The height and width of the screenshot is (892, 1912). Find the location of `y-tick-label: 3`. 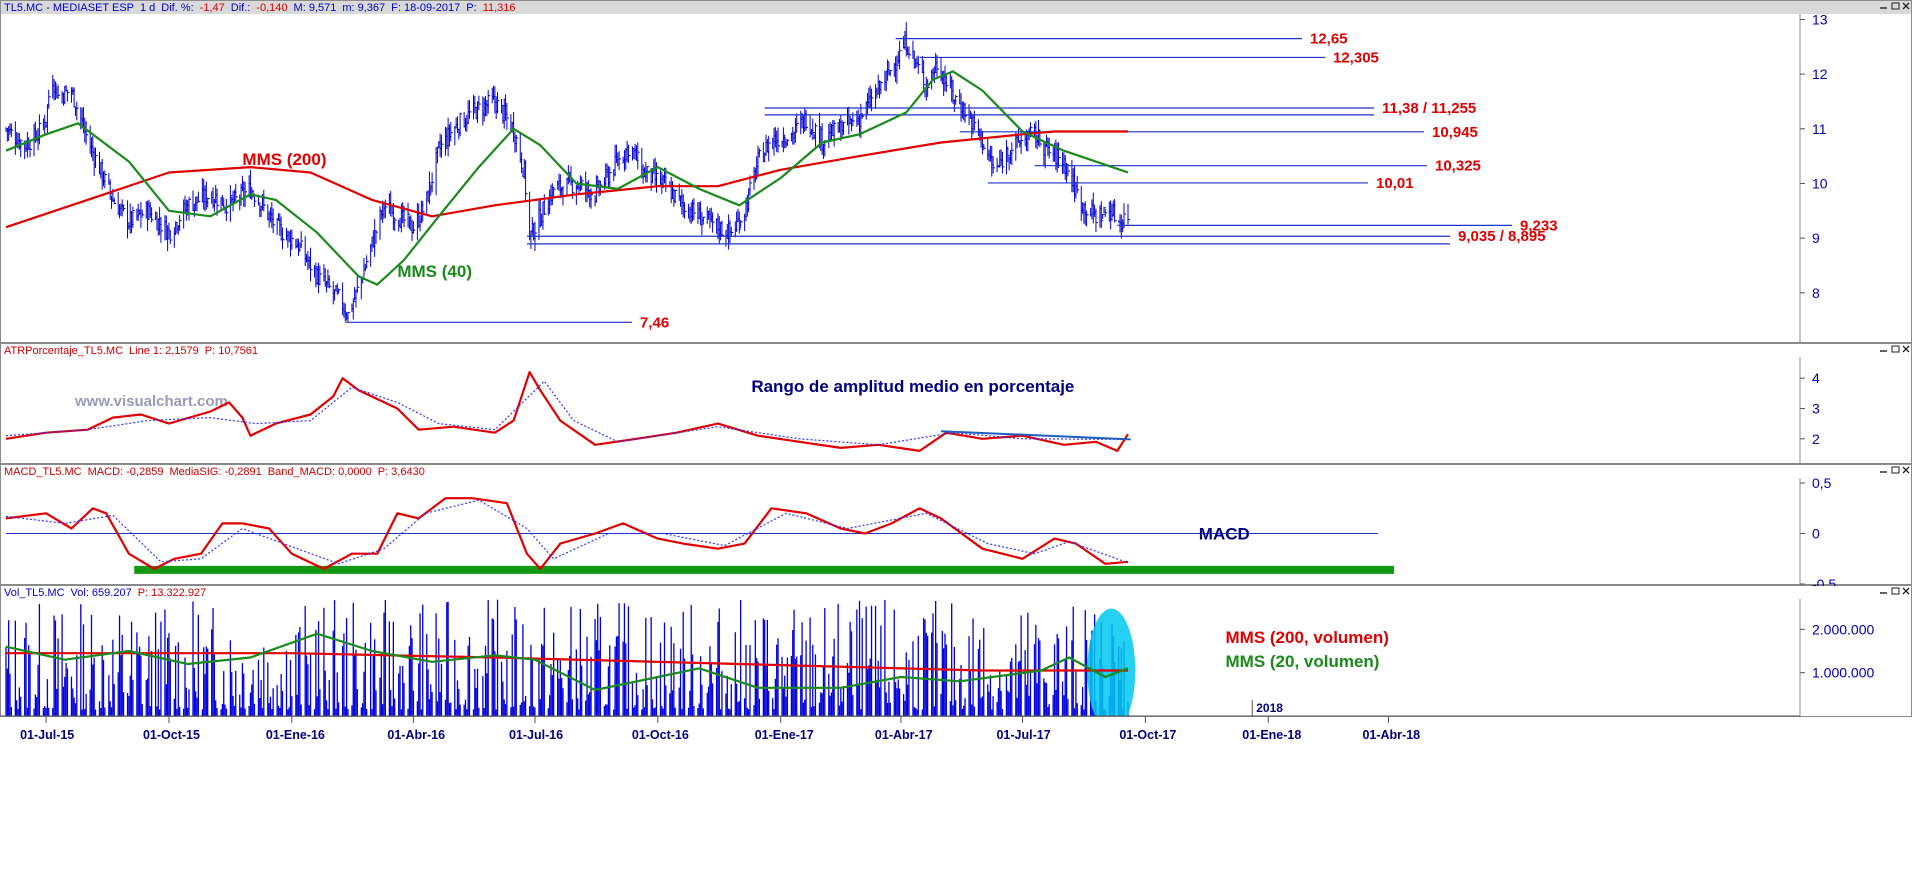

y-tick-label: 3 is located at coordinates (1816, 408).